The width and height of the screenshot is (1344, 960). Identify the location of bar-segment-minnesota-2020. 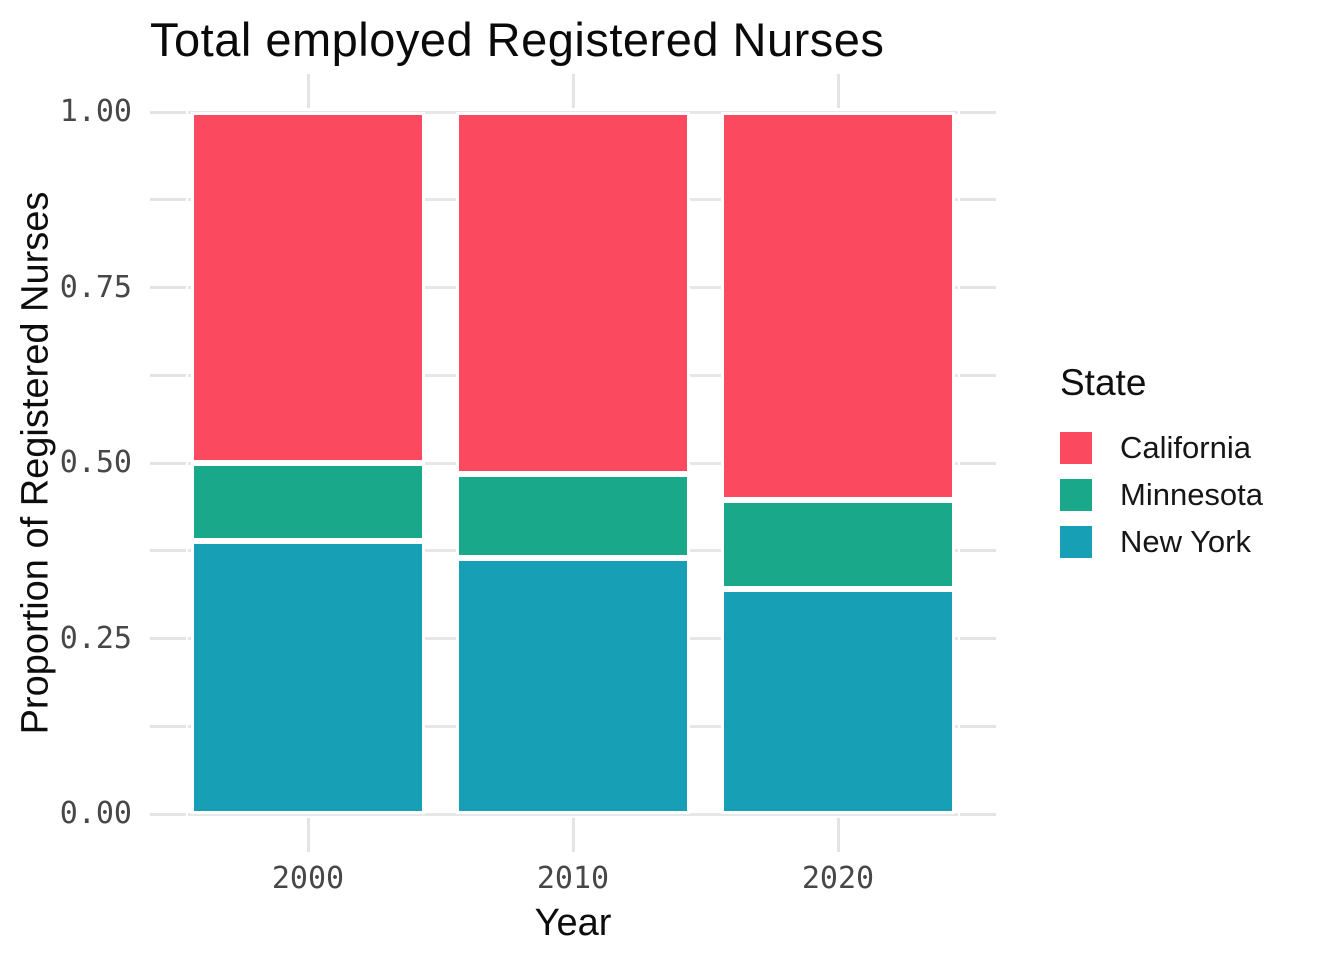
(838, 544).